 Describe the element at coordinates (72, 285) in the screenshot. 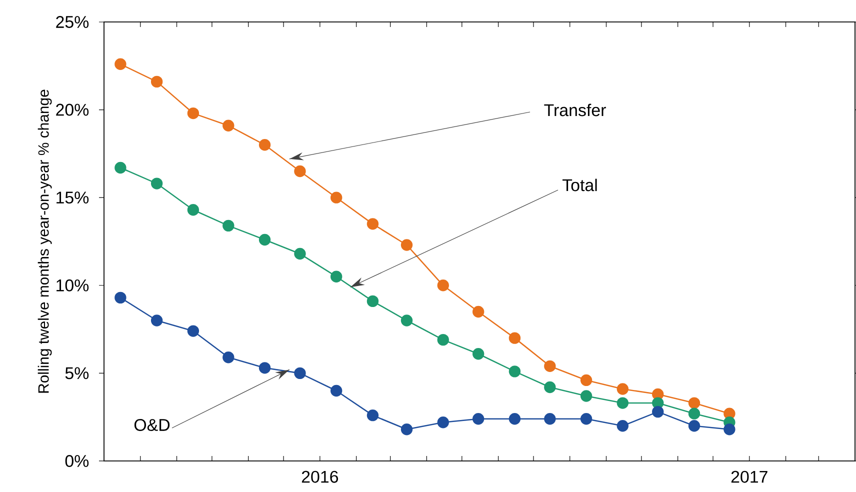

I see `y-tick-label: 10%` at that location.